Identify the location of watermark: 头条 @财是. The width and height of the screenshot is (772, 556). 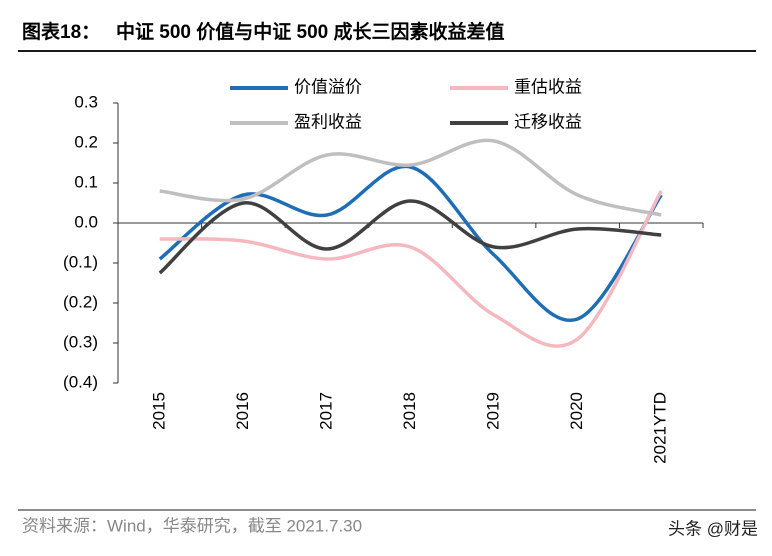
(713, 528).